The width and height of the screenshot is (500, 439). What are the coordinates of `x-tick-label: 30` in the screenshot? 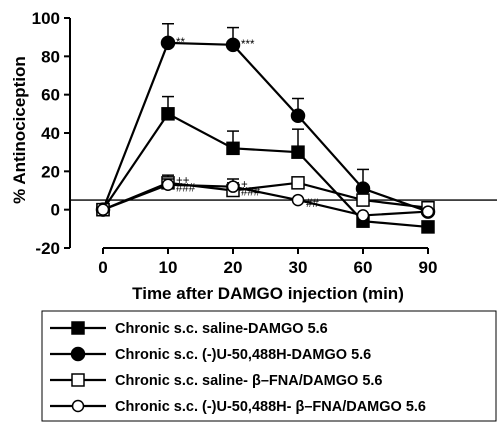 It's located at (298, 267).